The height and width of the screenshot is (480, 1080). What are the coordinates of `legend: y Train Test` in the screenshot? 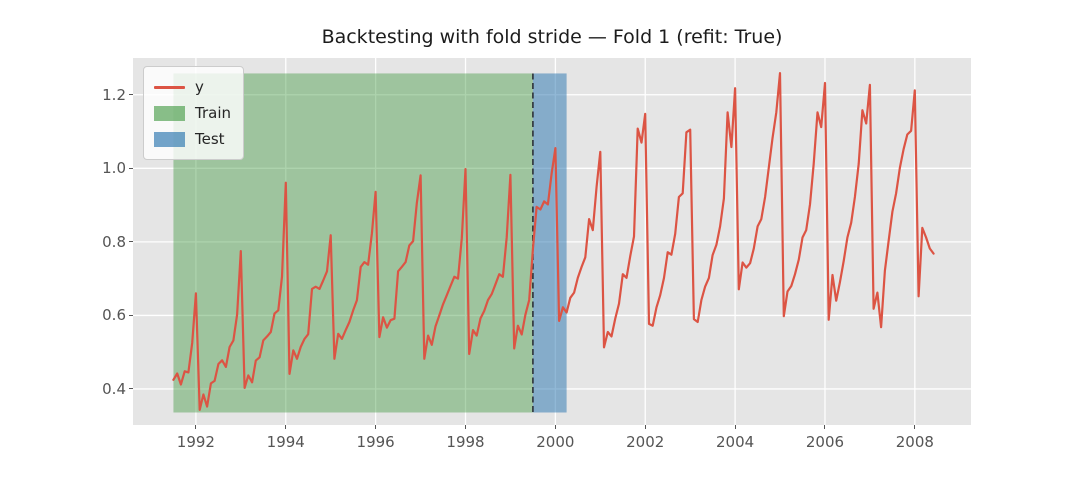 It's located at (193, 113).